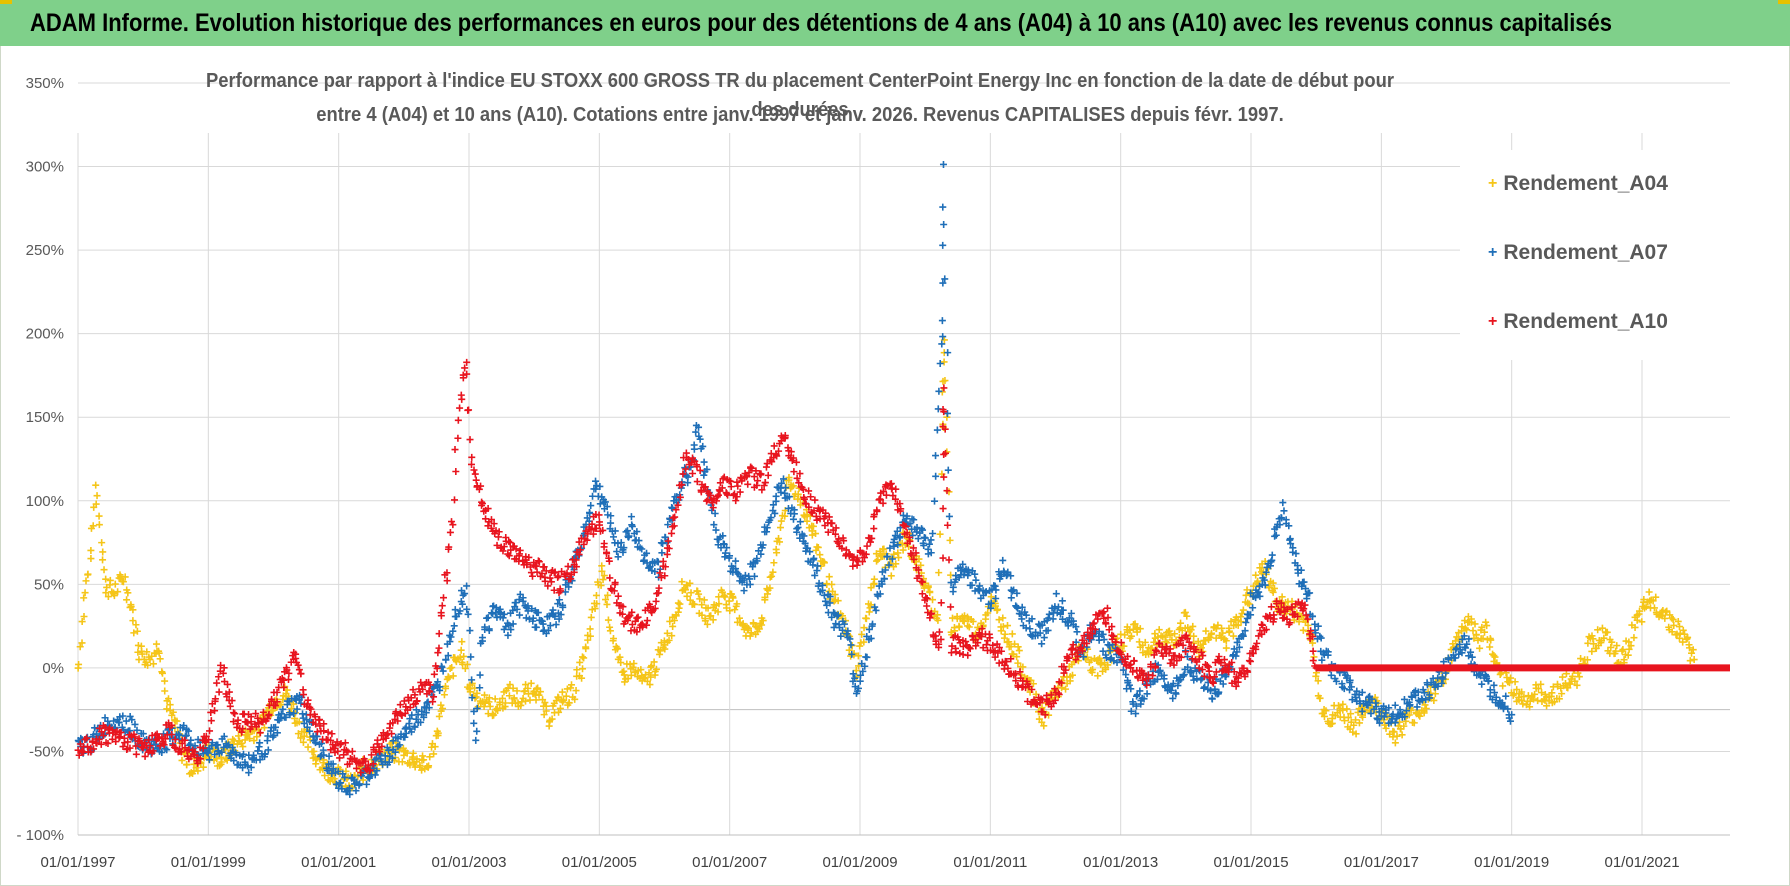 This screenshot has width=1790, height=886. I want to click on y-tick-label: 200%, so click(45, 334).